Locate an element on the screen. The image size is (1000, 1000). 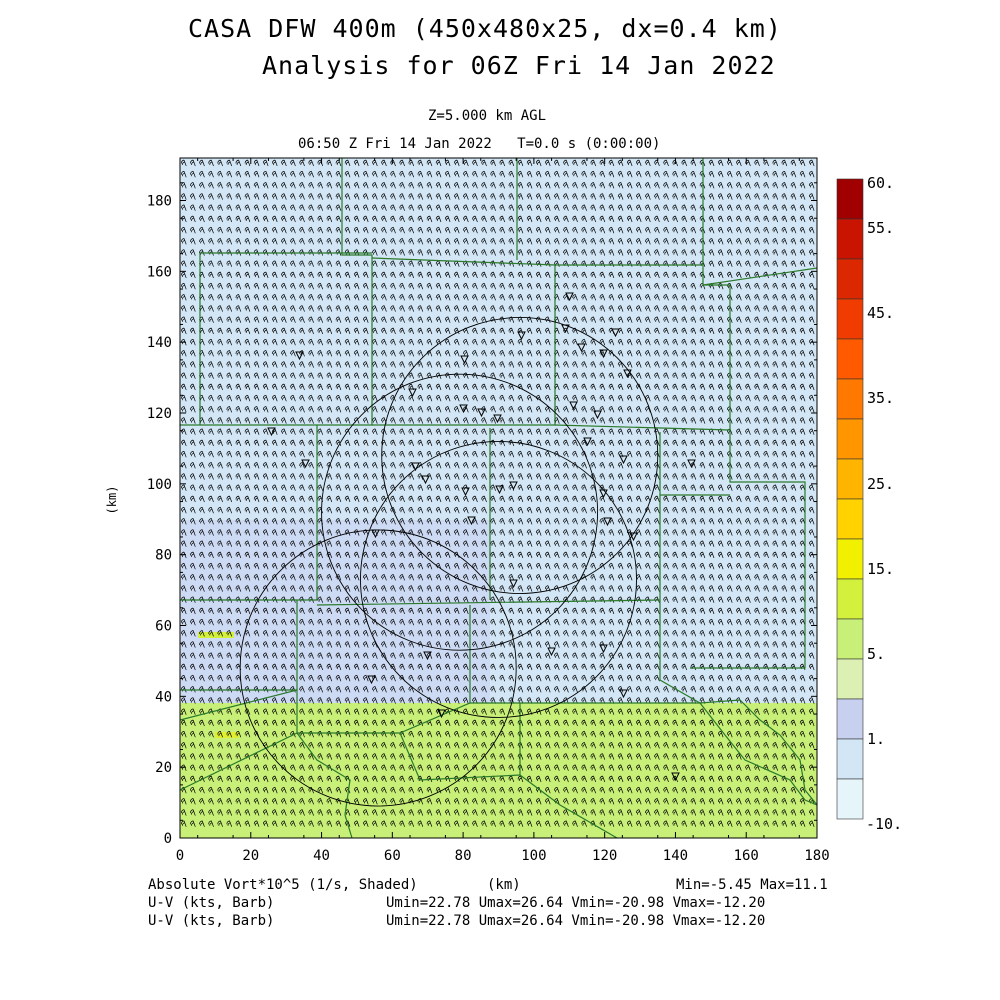
colorbar is located at coordinates (850, 499).